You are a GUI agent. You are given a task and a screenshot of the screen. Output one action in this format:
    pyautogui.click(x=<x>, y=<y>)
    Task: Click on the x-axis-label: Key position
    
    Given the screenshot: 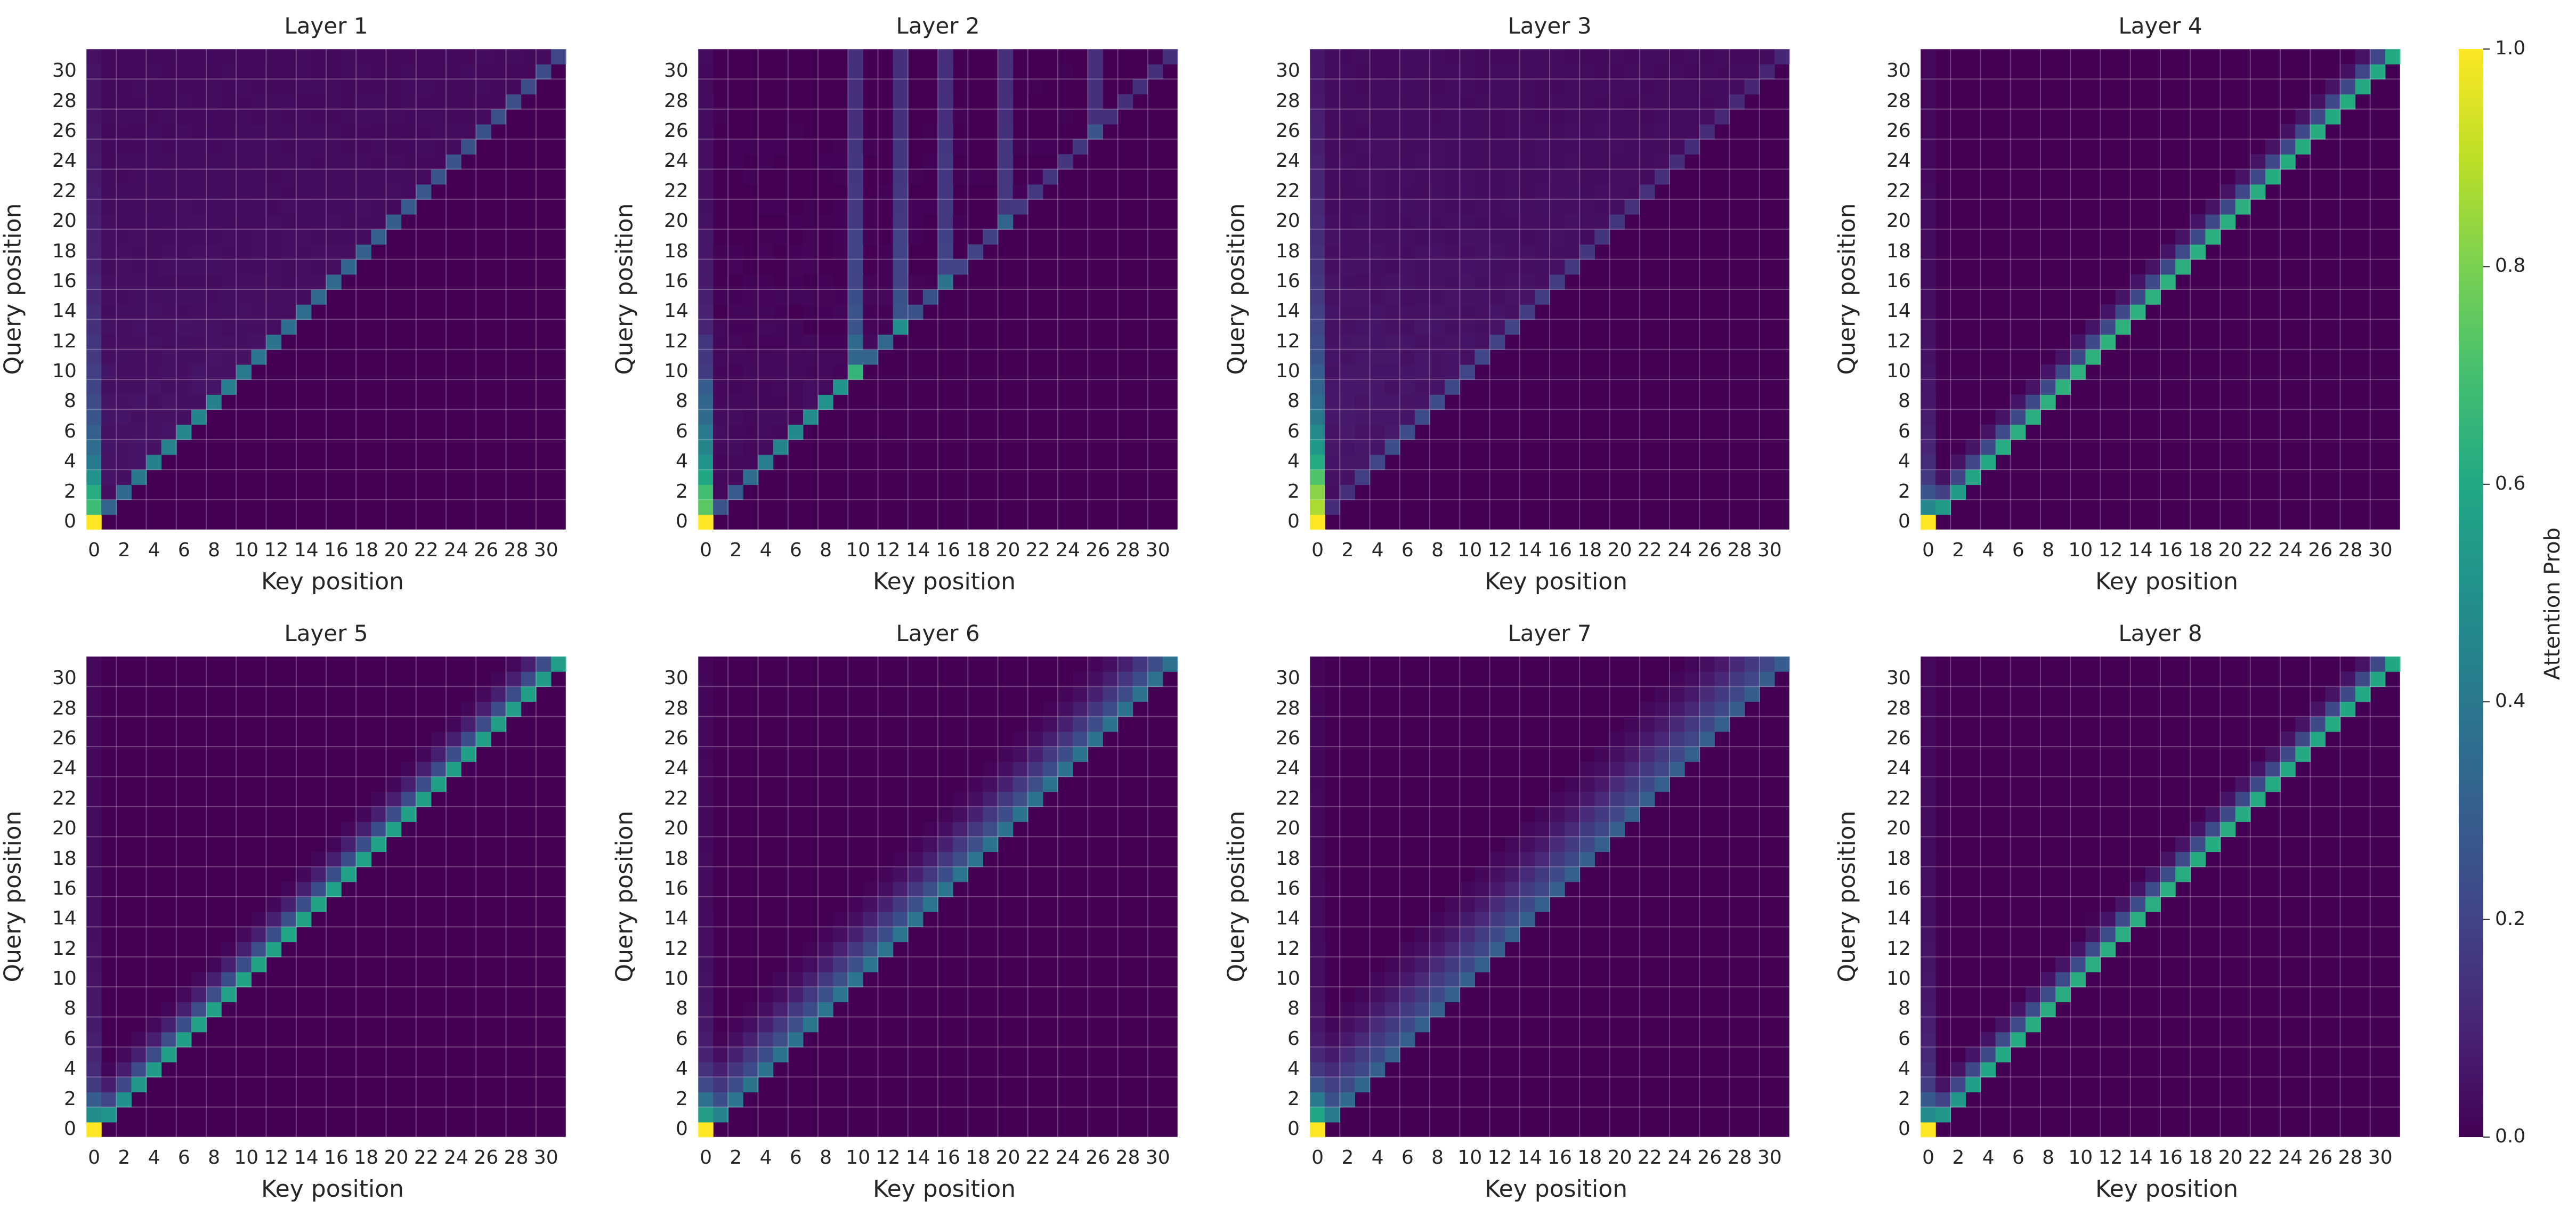 What is the action you would take?
    pyautogui.click(x=944, y=1189)
    